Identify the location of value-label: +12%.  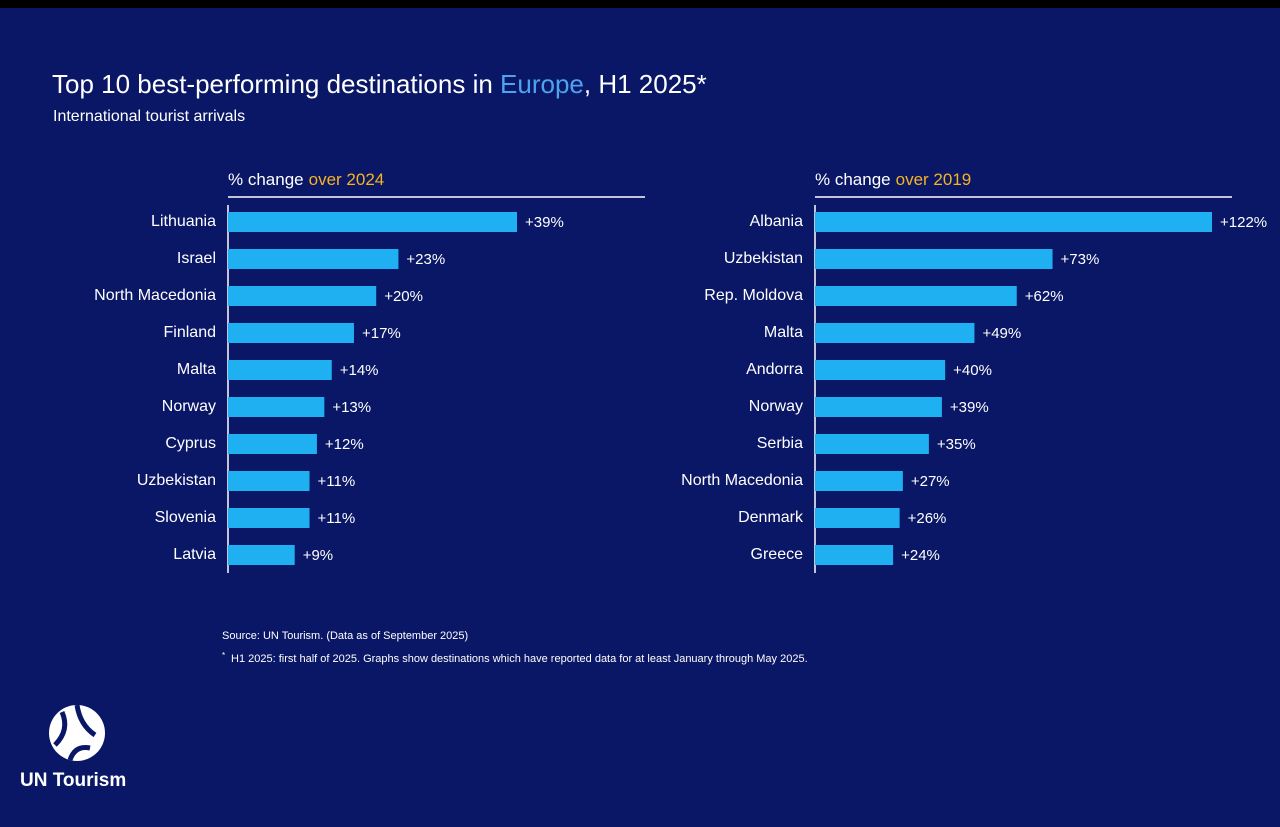
(344, 444).